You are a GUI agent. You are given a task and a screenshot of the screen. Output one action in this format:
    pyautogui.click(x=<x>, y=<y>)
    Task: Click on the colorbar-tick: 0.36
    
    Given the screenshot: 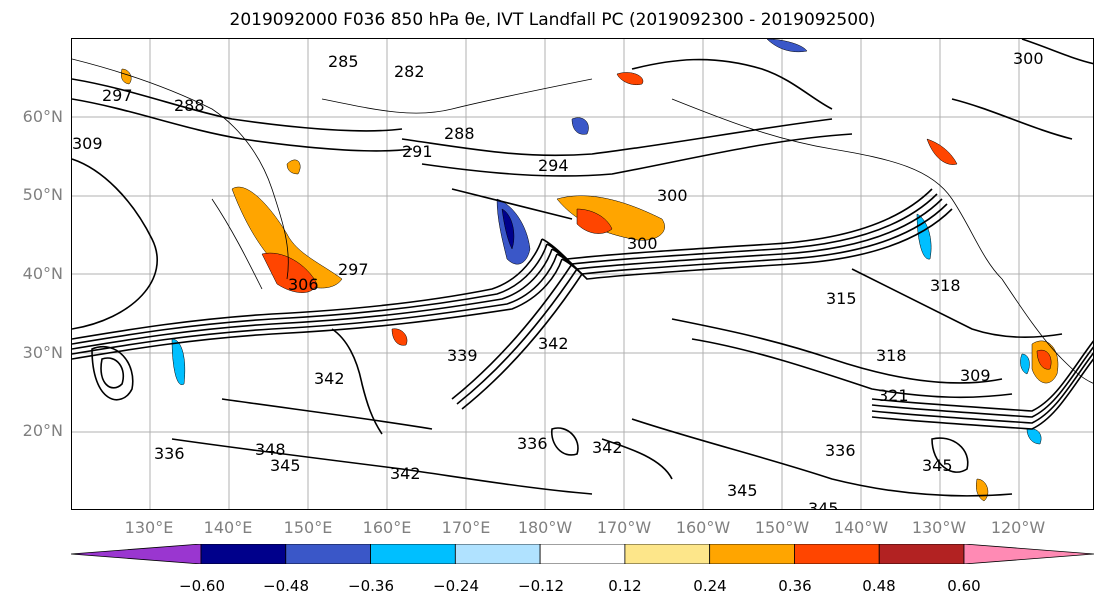 What is the action you would take?
    pyautogui.click(x=795, y=586)
    